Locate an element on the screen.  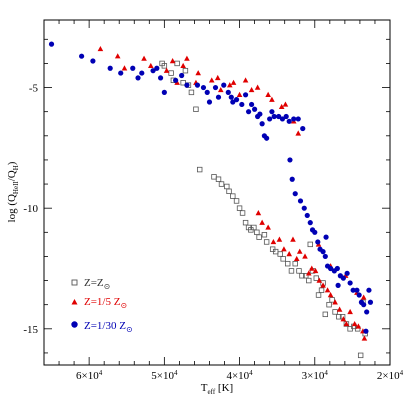
legend: Z=Z⊙ Z=1/5 Z⊙ Z=1/30 Z⊙ is located at coordinates (102, 305).